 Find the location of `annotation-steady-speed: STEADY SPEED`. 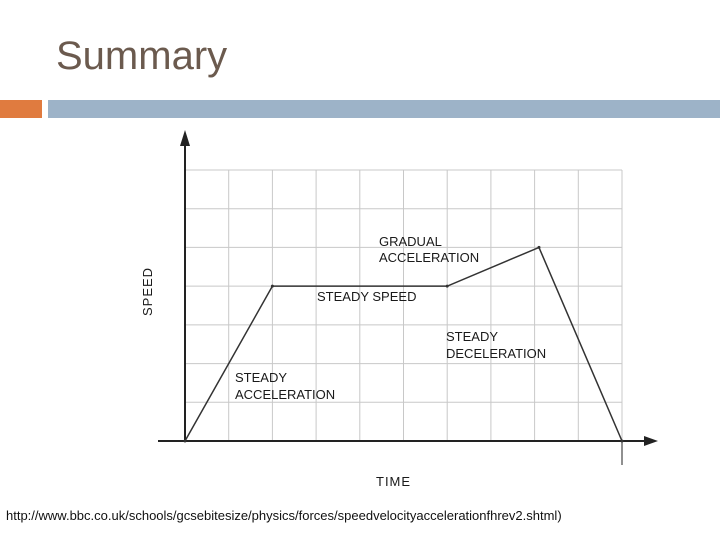

annotation-steady-speed: STEADY SPEED is located at coordinates (366, 296).